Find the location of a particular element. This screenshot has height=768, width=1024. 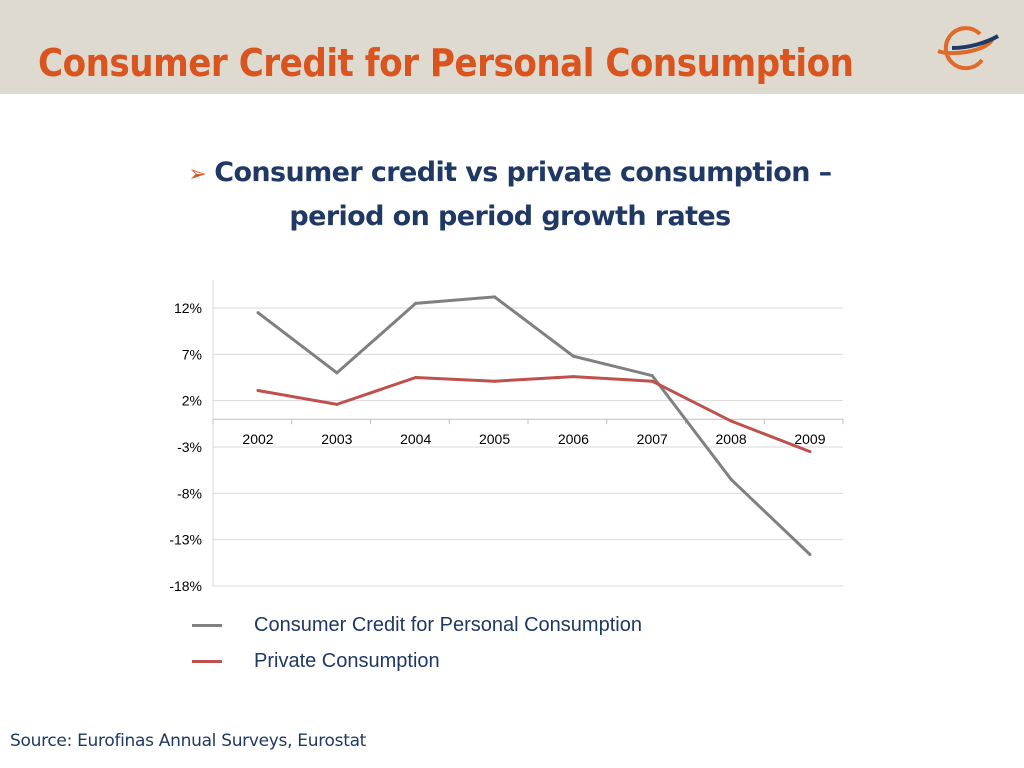

page-title: Consumer Credit for Personal Consumption is located at coordinates (446, 63).